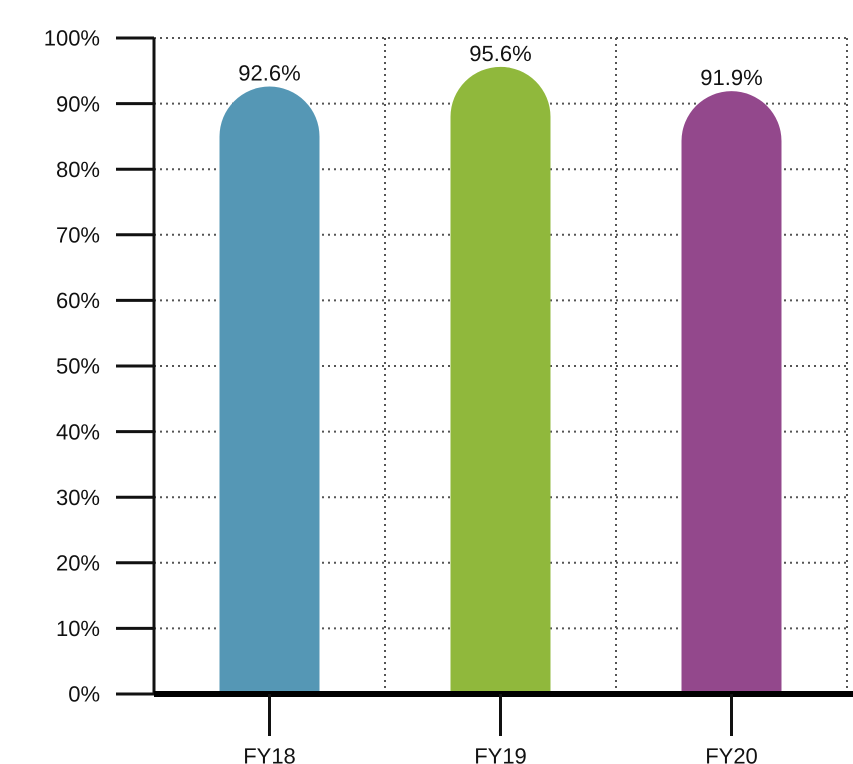  What do you see at coordinates (500, 53) in the screenshot?
I see `data-label: 95.6%` at bounding box center [500, 53].